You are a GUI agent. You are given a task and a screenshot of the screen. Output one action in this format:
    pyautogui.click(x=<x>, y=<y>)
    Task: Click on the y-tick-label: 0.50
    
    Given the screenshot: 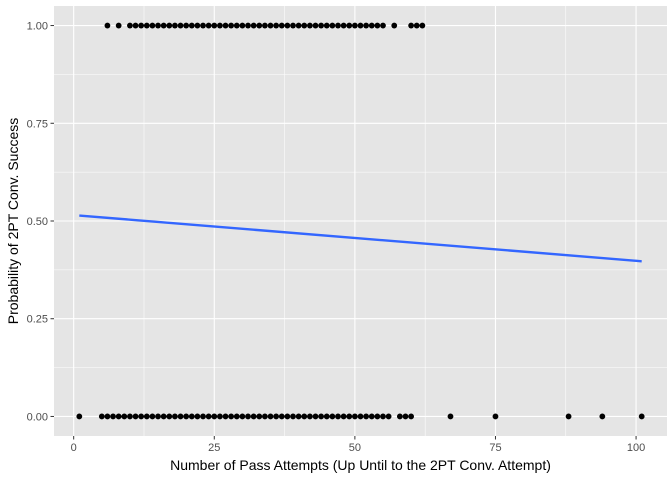 What is the action you would take?
    pyautogui.click(x=37, y=222)
    